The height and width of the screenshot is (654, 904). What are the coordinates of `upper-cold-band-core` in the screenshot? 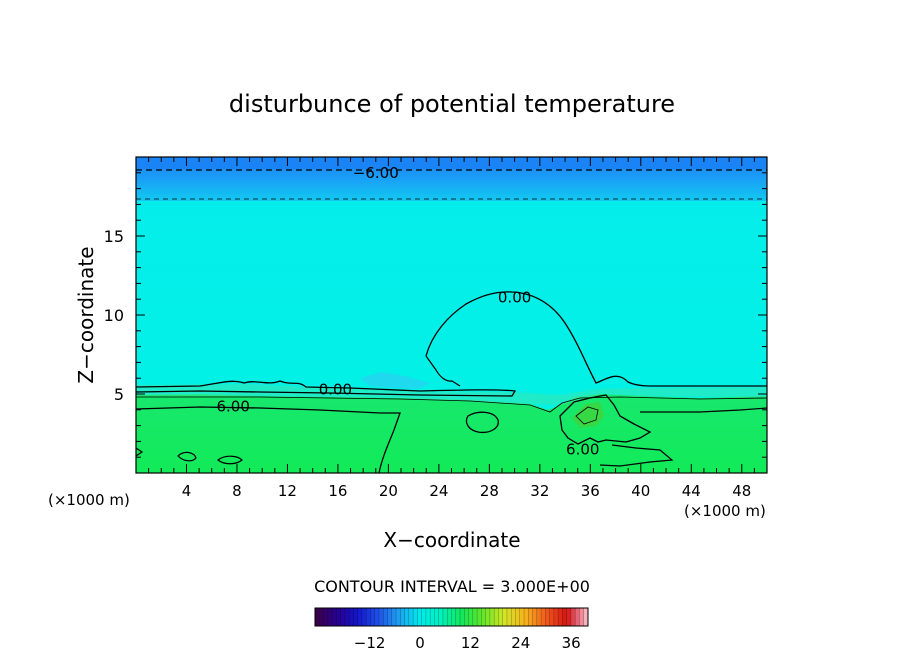 It's located at (451, 163).